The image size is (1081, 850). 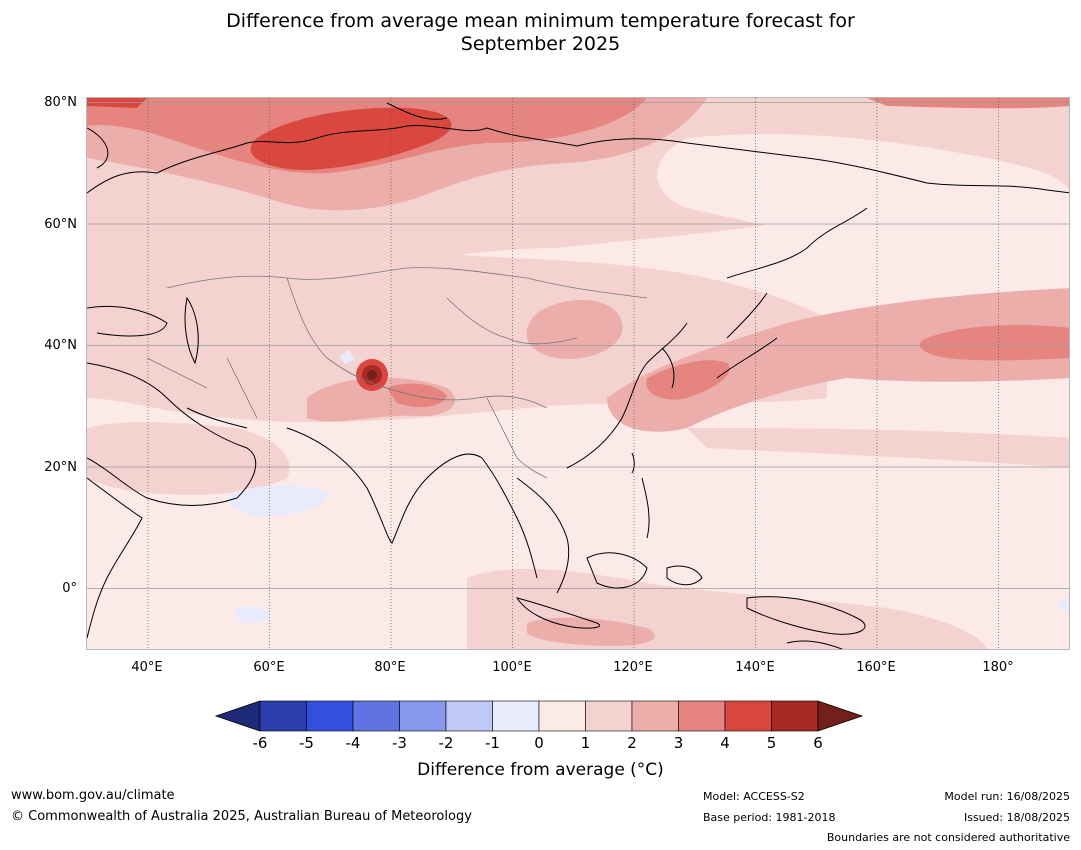 What do you see at coordinates (117, 103) in the screenshot?
I see `anomaly-region-arctic-edge` at bounding box center [117, 103].